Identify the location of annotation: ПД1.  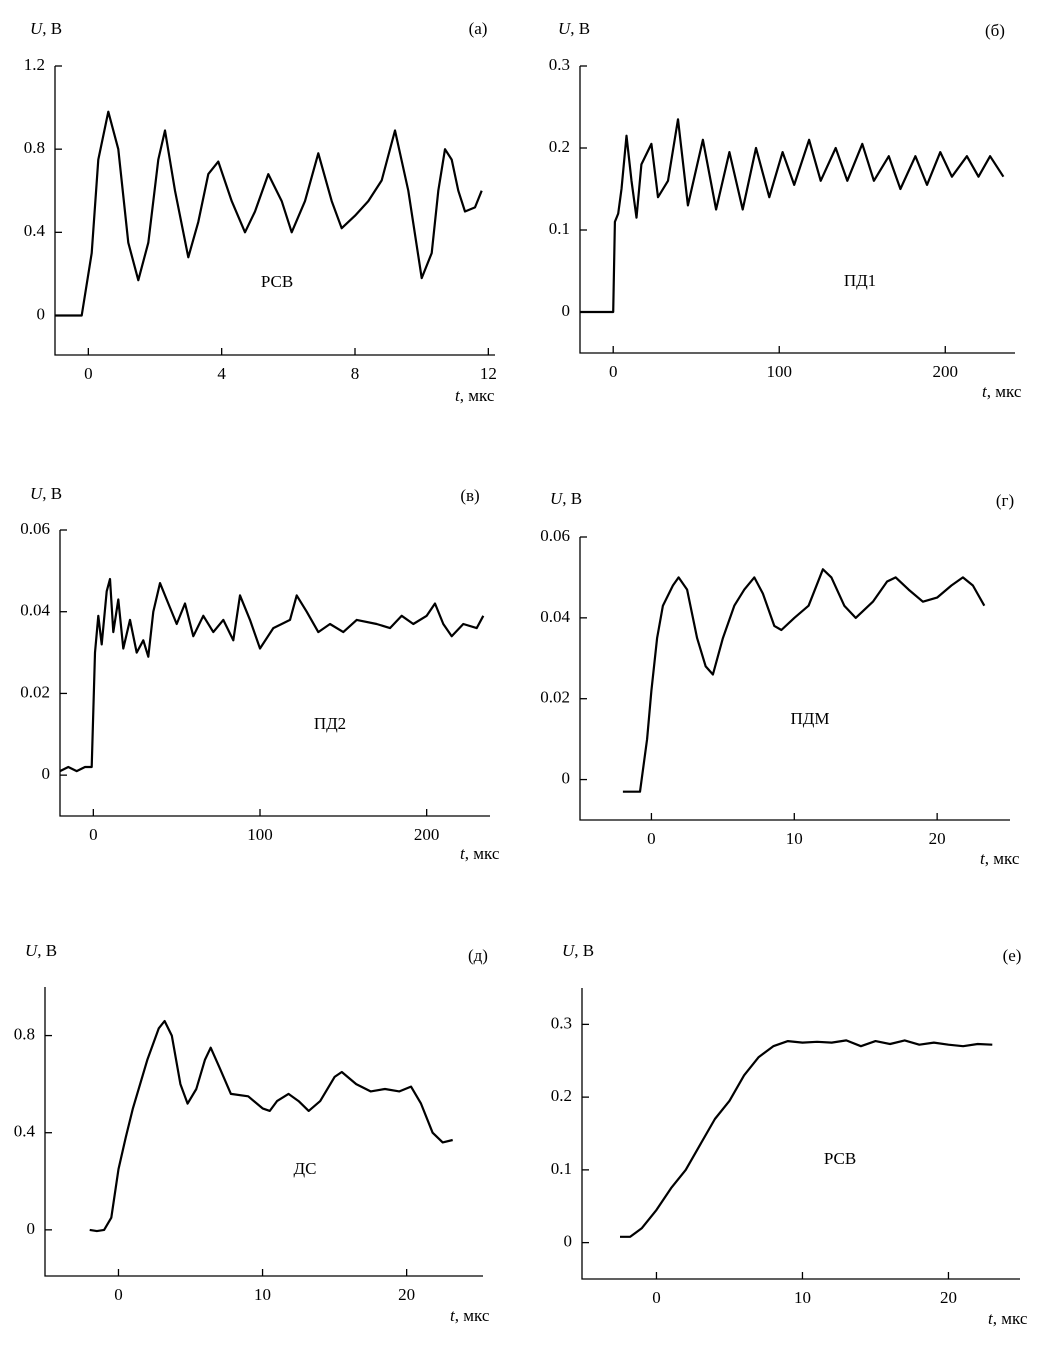
(860, 280).